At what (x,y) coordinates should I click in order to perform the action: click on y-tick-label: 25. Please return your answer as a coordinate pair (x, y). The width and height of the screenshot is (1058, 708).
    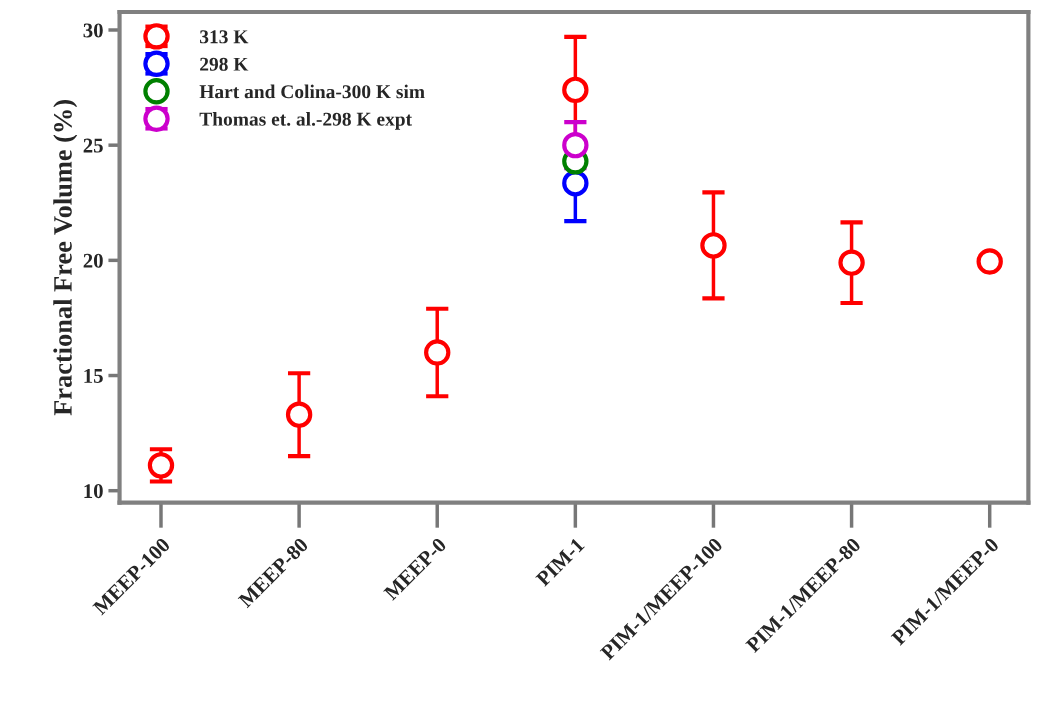
    Looking at the image, I should click on (93, 145).